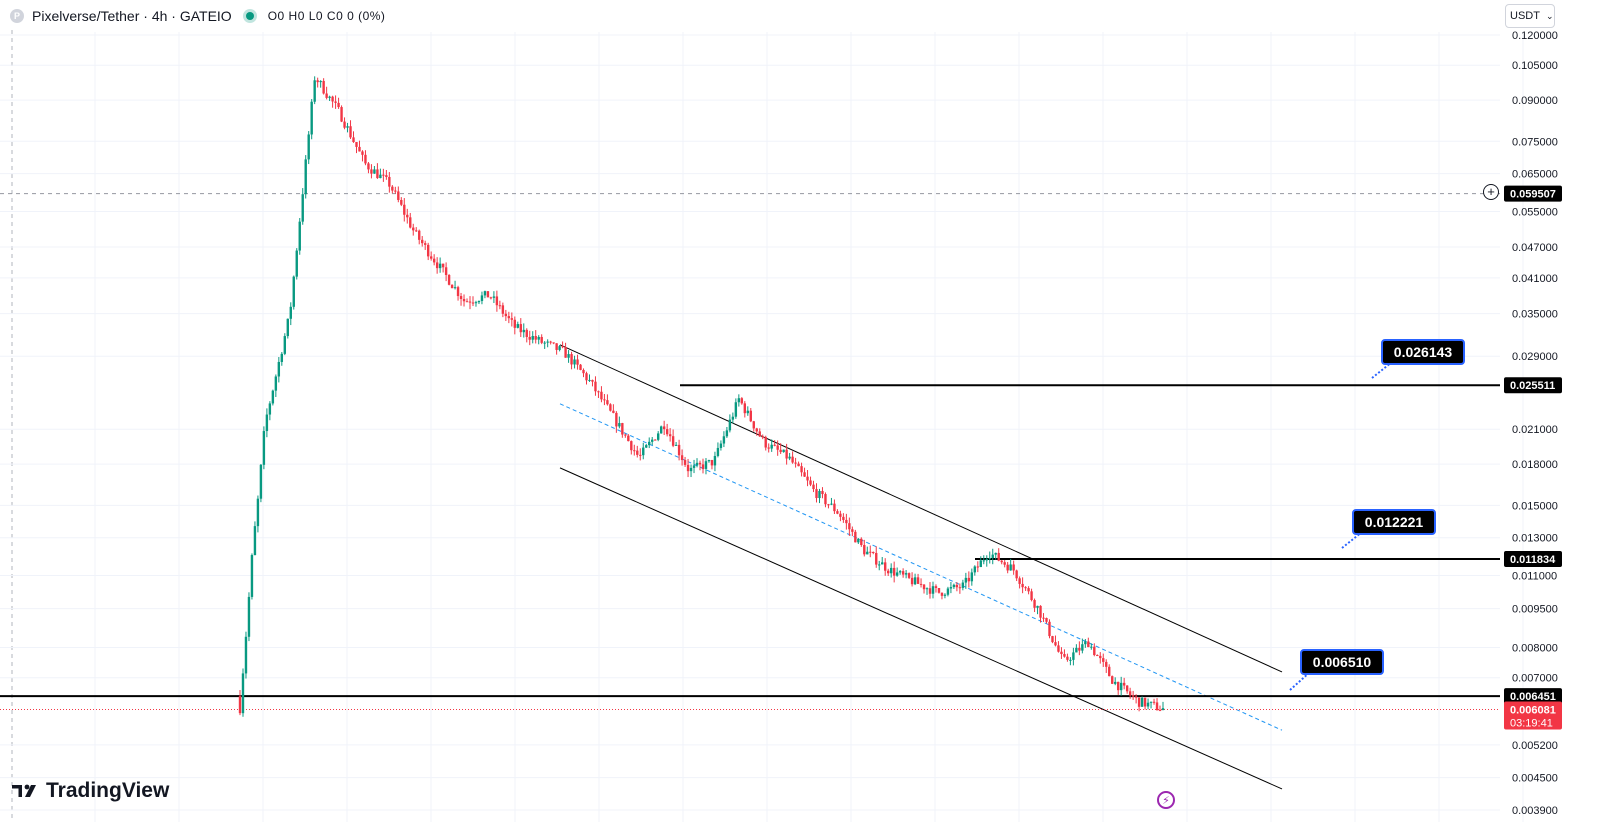 The image size is (1599, 822). I want to click on y-tick-label: 0.009500, so click(1535, 610).